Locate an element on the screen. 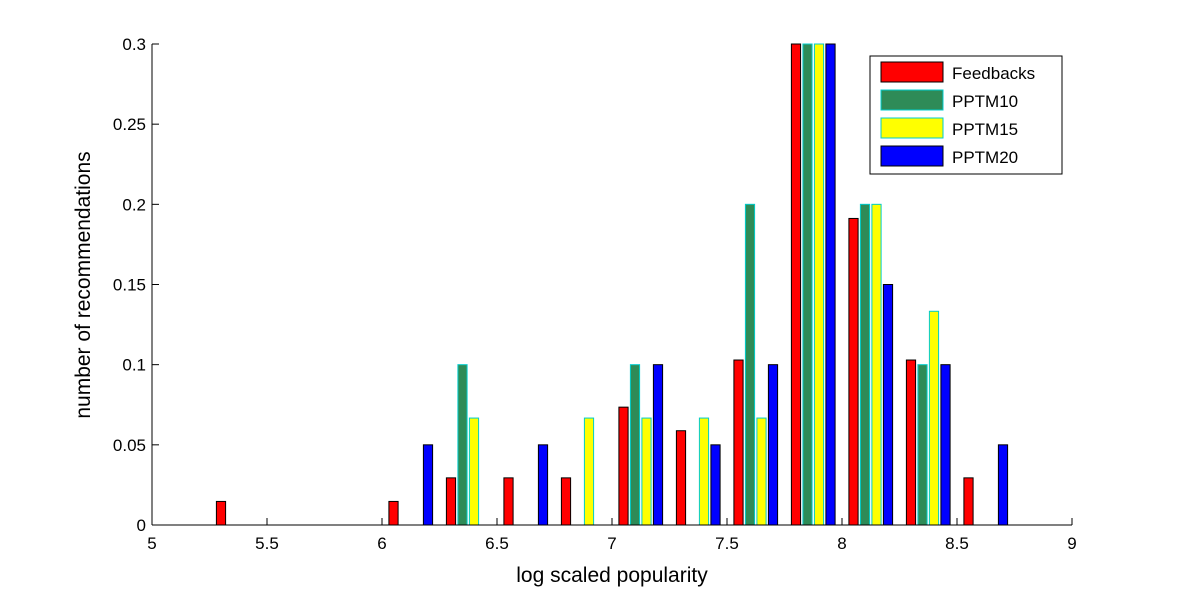 This screenshot has height=591, width=1183. x-tick-label: 5.5 is located at coordinates (267, 543).